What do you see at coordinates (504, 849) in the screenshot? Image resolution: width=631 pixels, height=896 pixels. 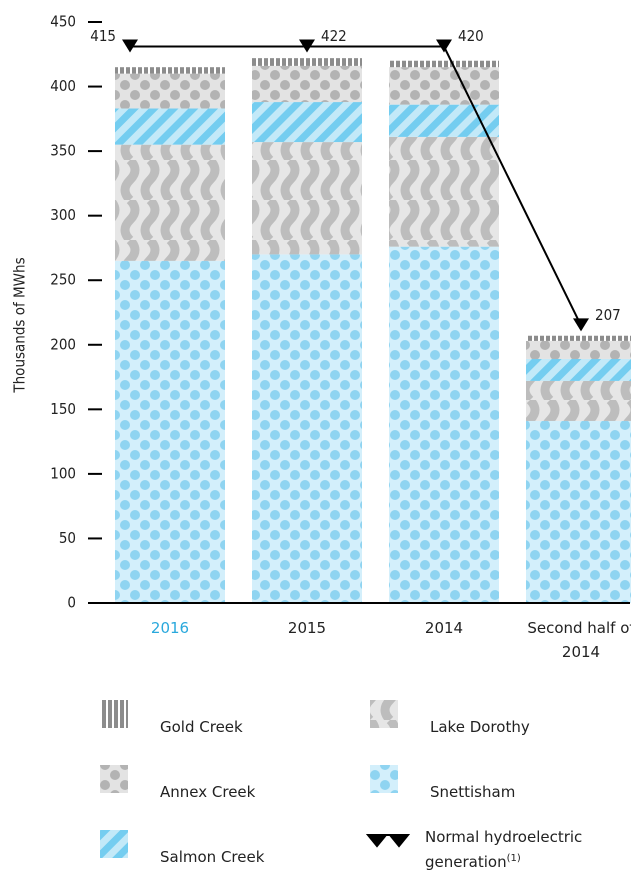 I see `legend-name: Normal hydroelectric generation` at bounding box center [504, 849].